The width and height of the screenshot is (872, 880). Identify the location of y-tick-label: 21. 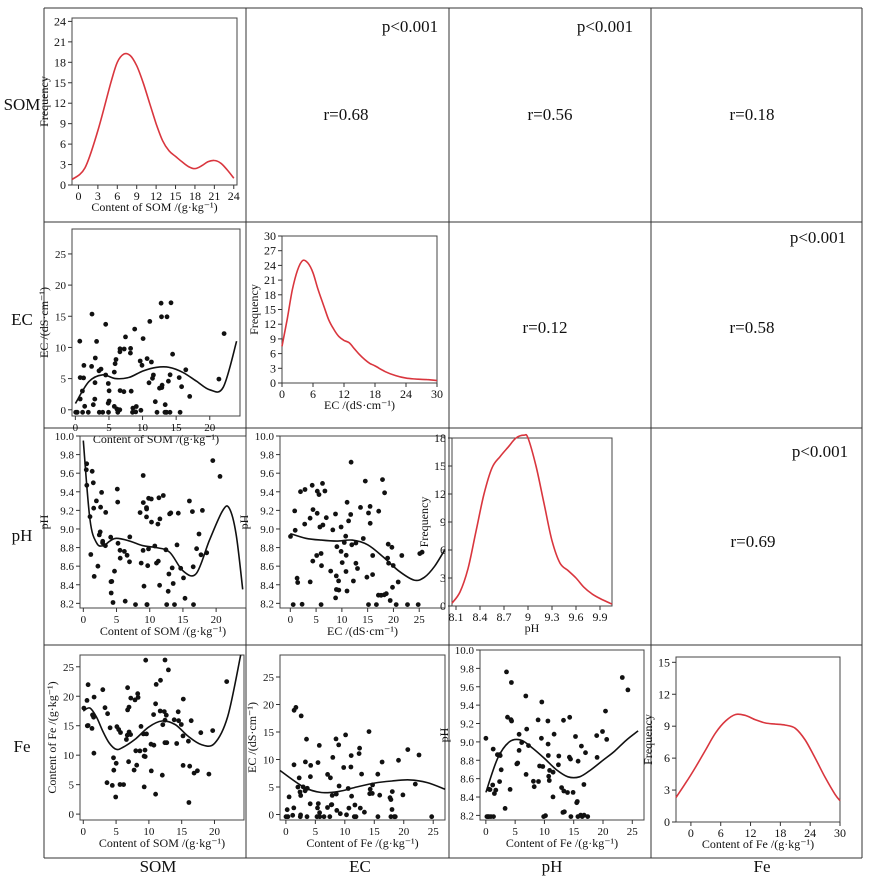
(60, 42).